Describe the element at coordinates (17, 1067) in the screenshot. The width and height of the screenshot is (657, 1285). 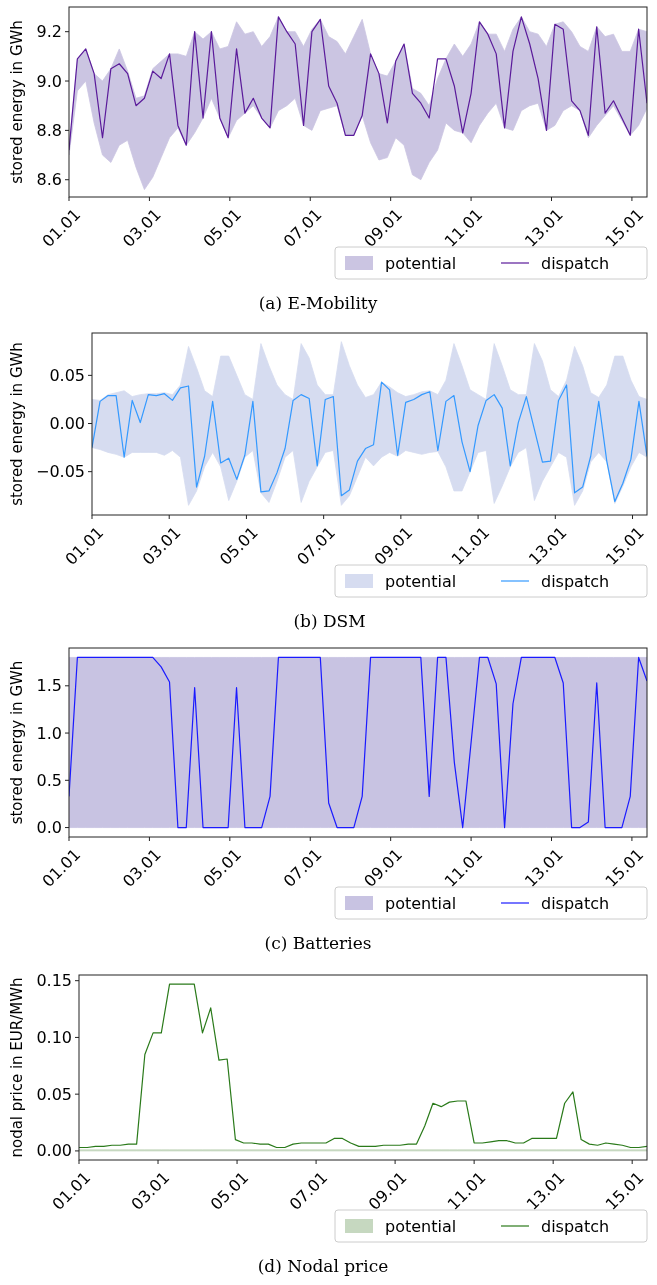
I see `y-axis-title: nodal price in EUR/MWh` at that location.